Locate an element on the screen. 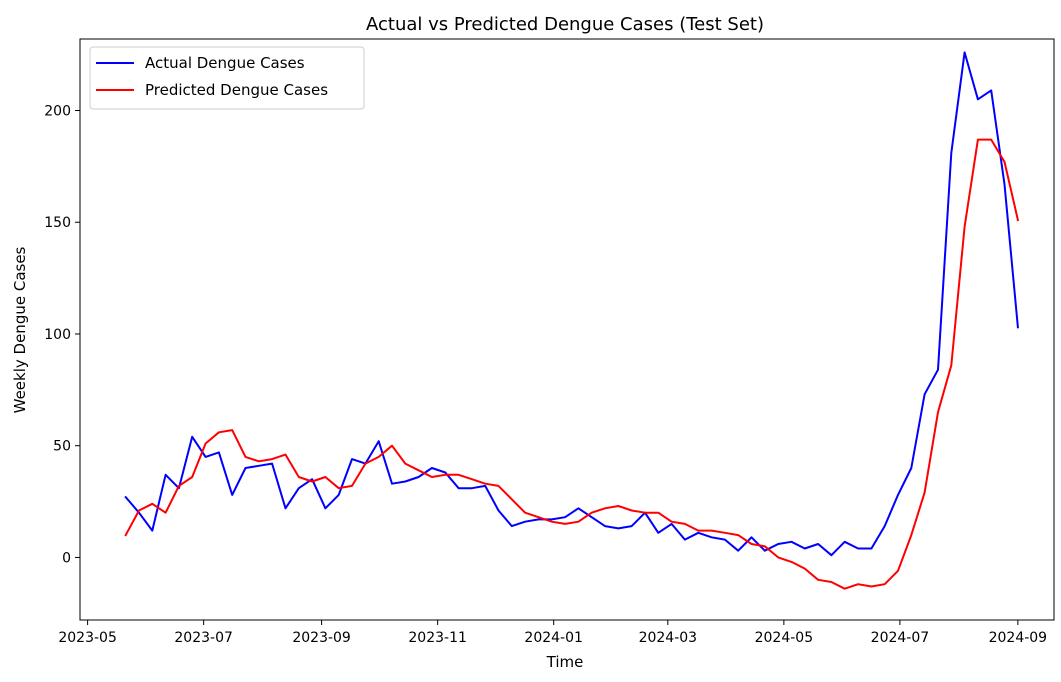  y-axis-label: Weekly Dengue Cases is located at coordinates (20, 329).